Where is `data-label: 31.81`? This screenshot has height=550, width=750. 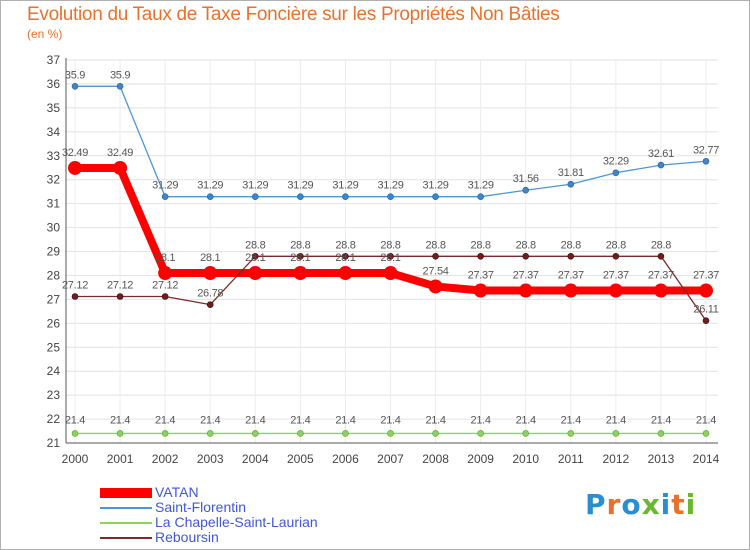
data-label: 31.81 is located at coordinates (571, 173).